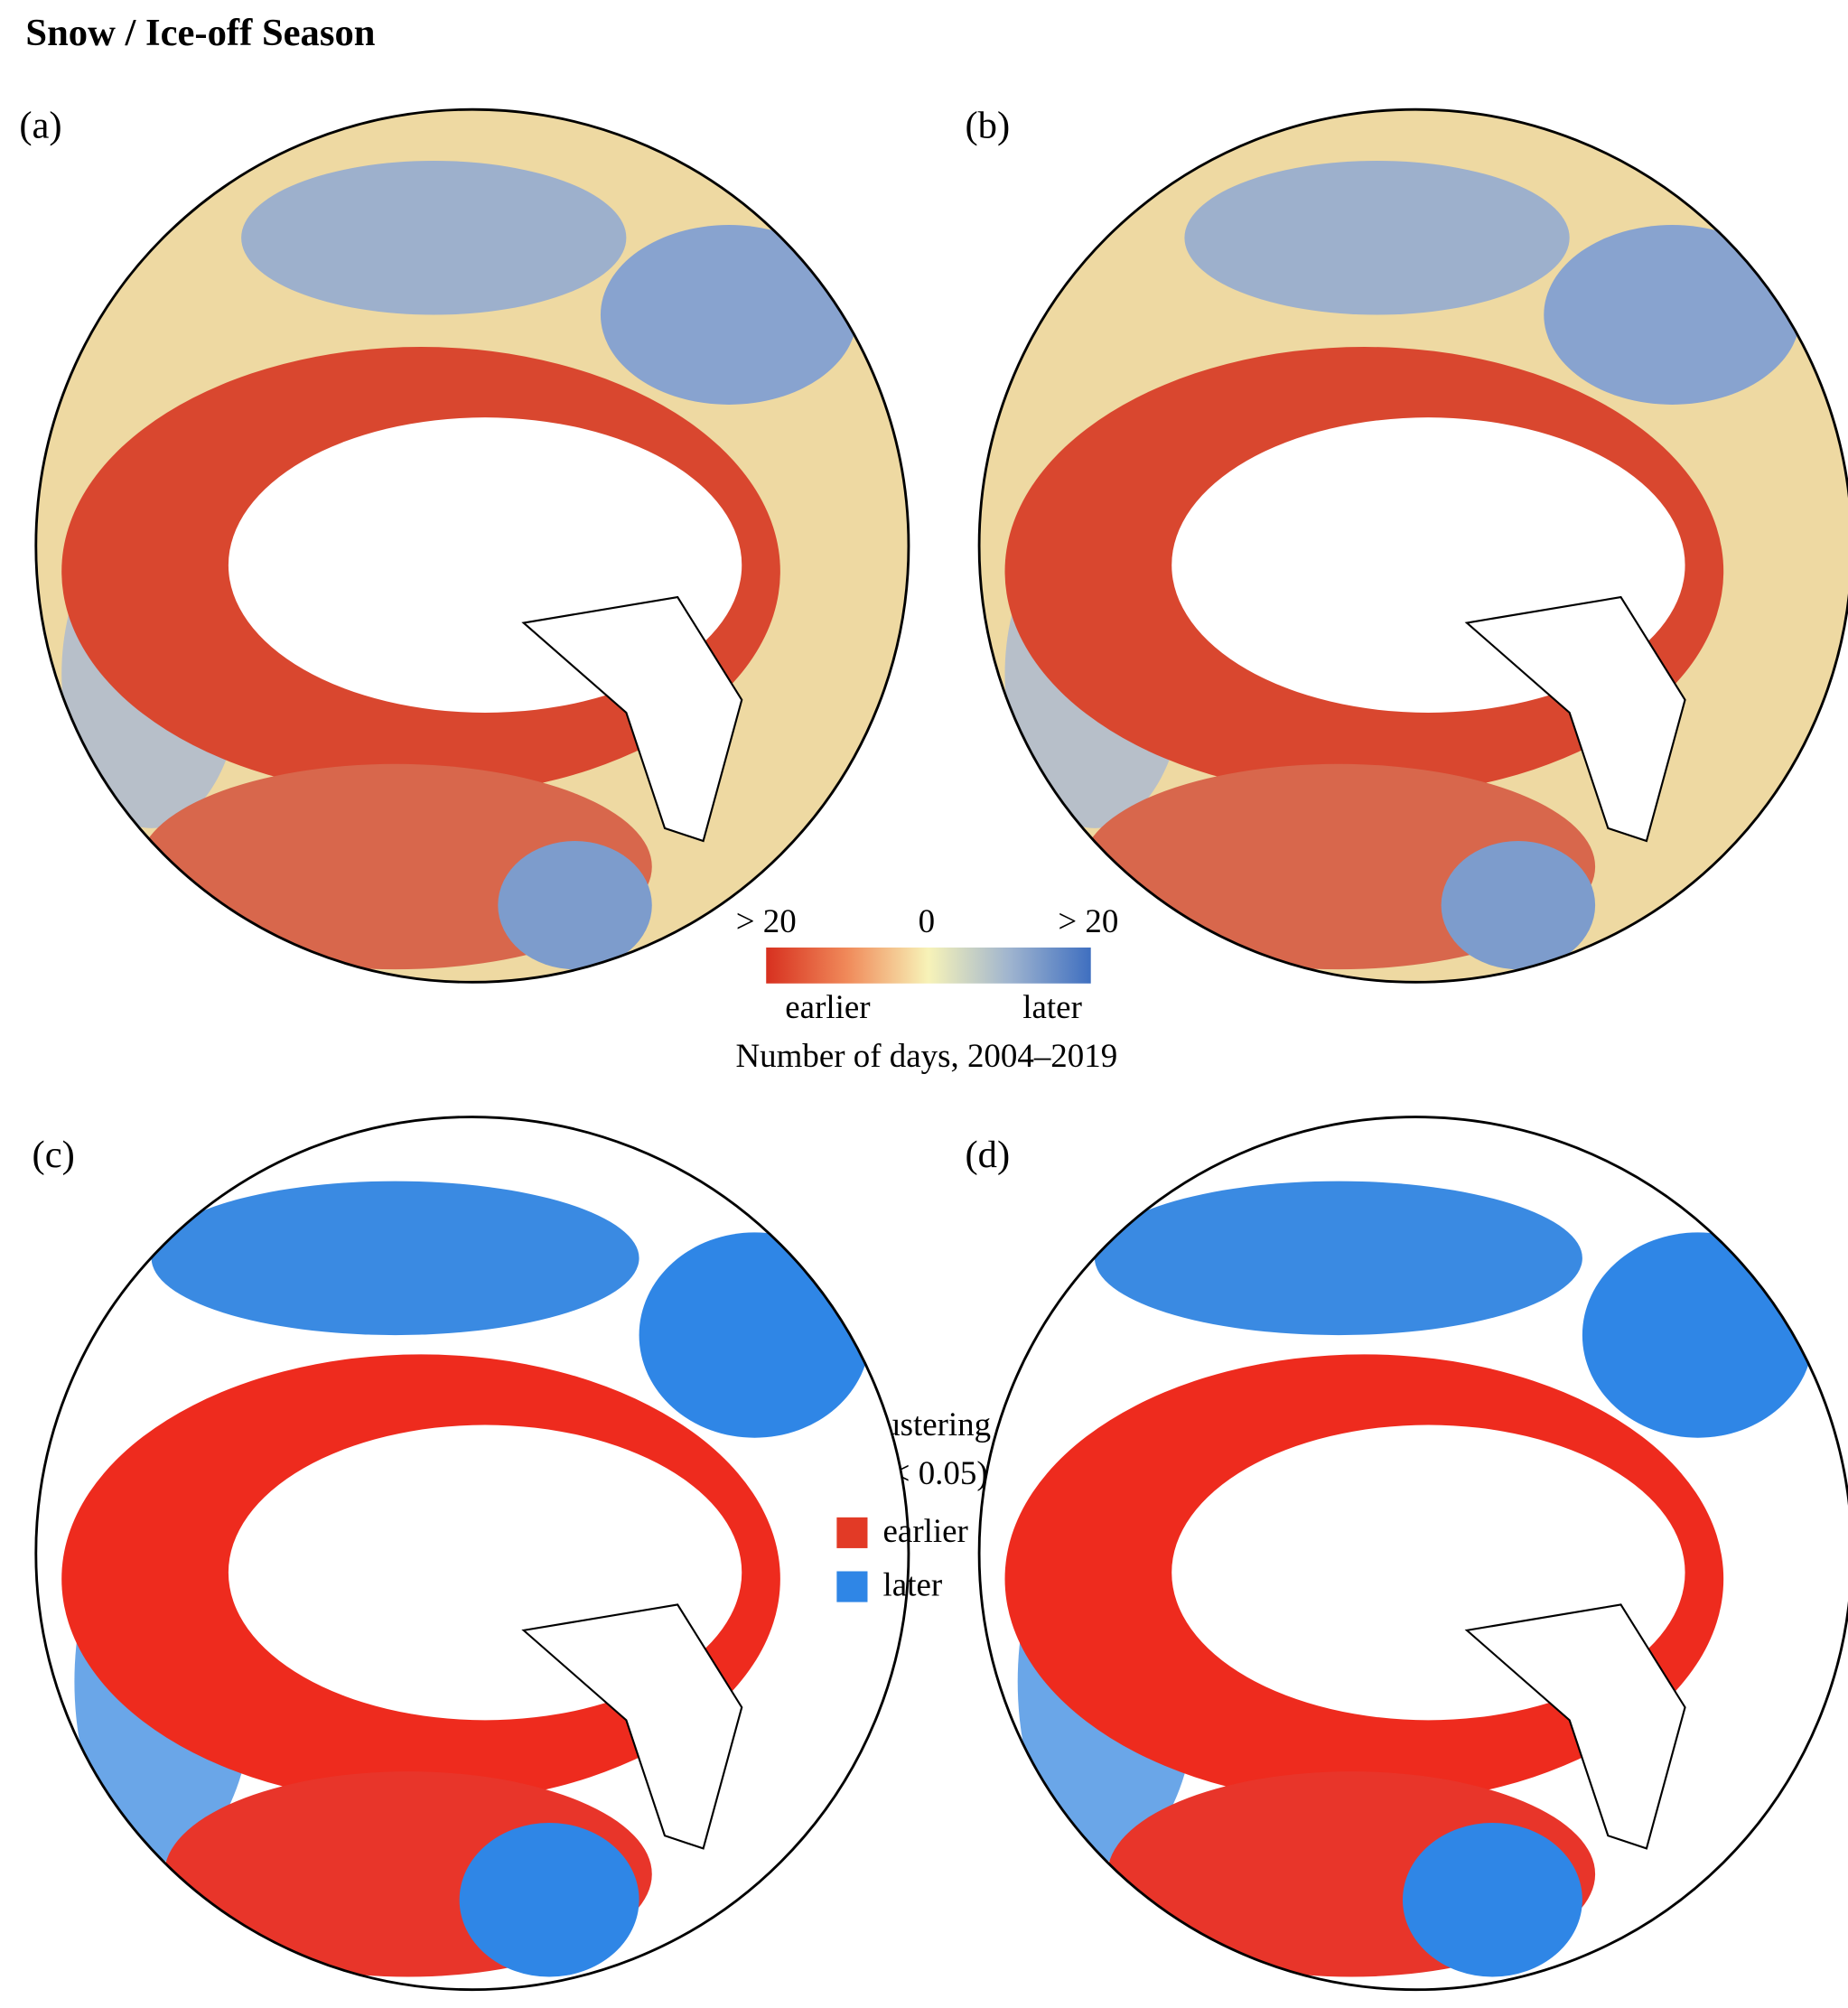 This screenshot has height=2008, width=1848. What do you see at coordinates (928, 965) in the screenshot?
I see `colorbar` at bounding box center [928, 965].